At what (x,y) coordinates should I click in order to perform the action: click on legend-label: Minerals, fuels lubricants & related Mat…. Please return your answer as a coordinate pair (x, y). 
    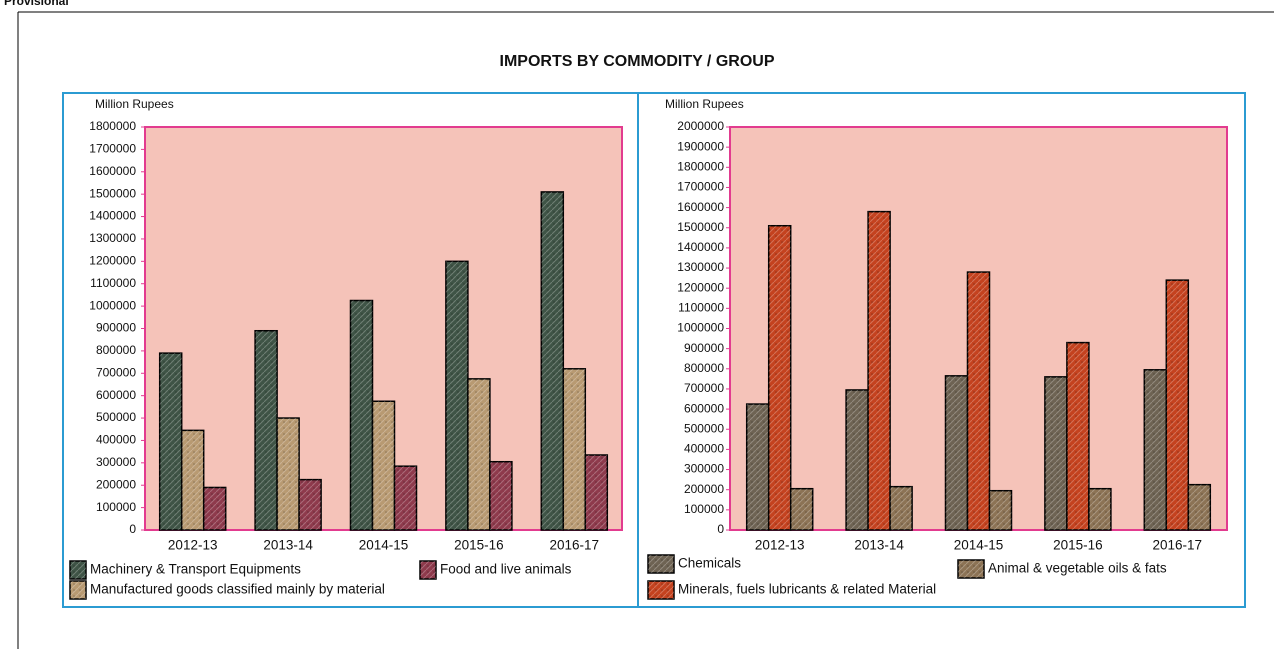
    Looking at the image, I should click on (807, 589).